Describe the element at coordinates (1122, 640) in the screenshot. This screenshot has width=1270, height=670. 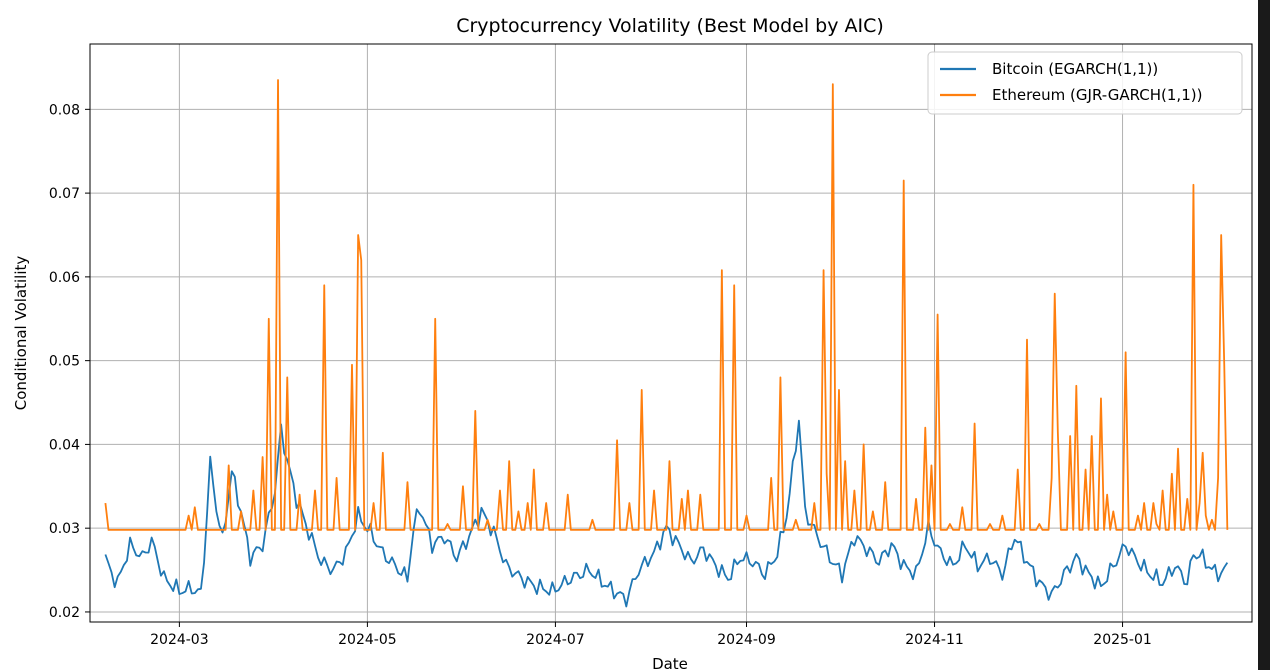
I see `x-tick-label: 2025-01` at that location.